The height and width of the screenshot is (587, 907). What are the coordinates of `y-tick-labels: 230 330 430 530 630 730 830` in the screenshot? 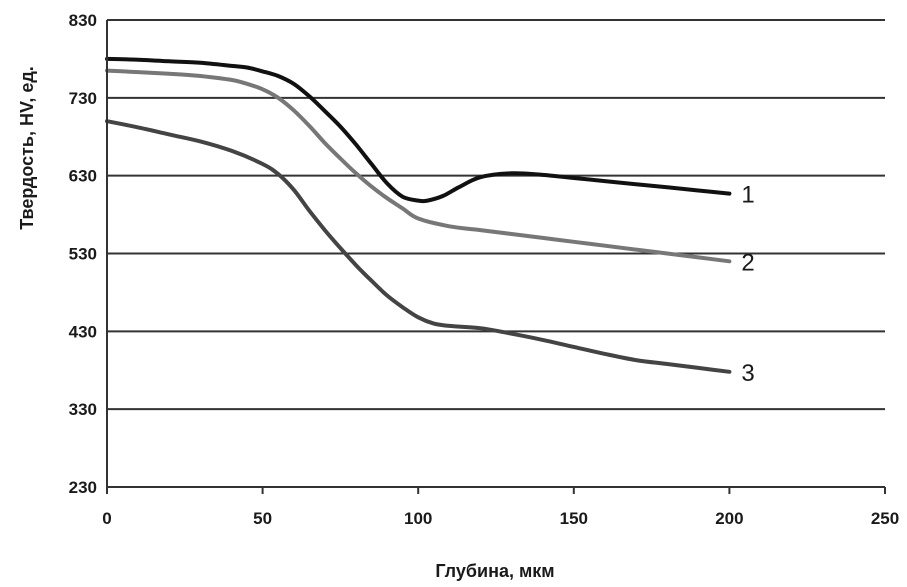 It's located at (83, 254).